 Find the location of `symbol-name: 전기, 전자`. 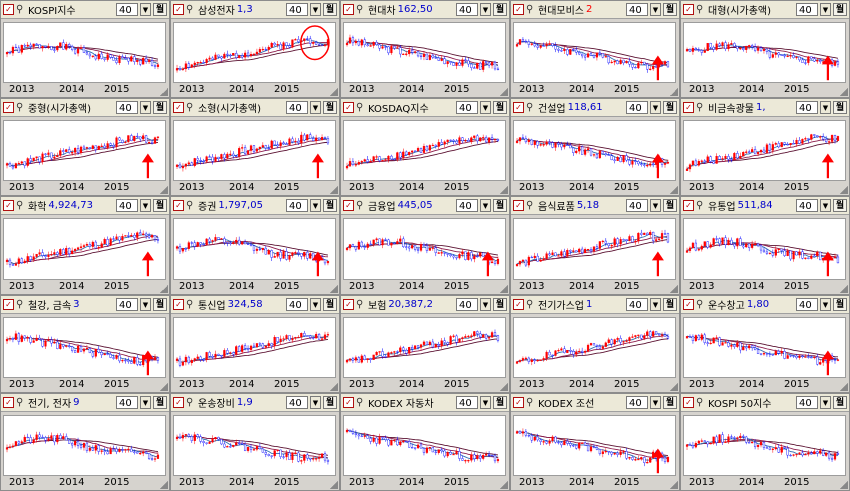

symbol-name: 전기, 전자 is located at coordinates (50, 404).